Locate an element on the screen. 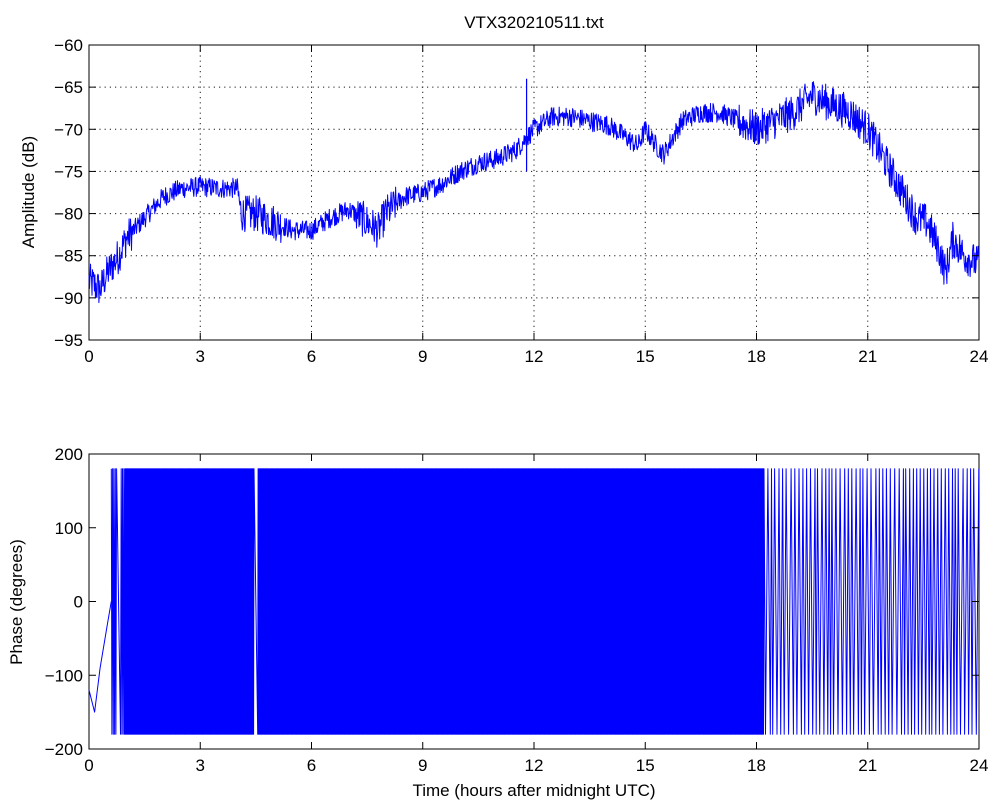  amplitude-y-tick-label: −95 is located at coordinates (68, 340).